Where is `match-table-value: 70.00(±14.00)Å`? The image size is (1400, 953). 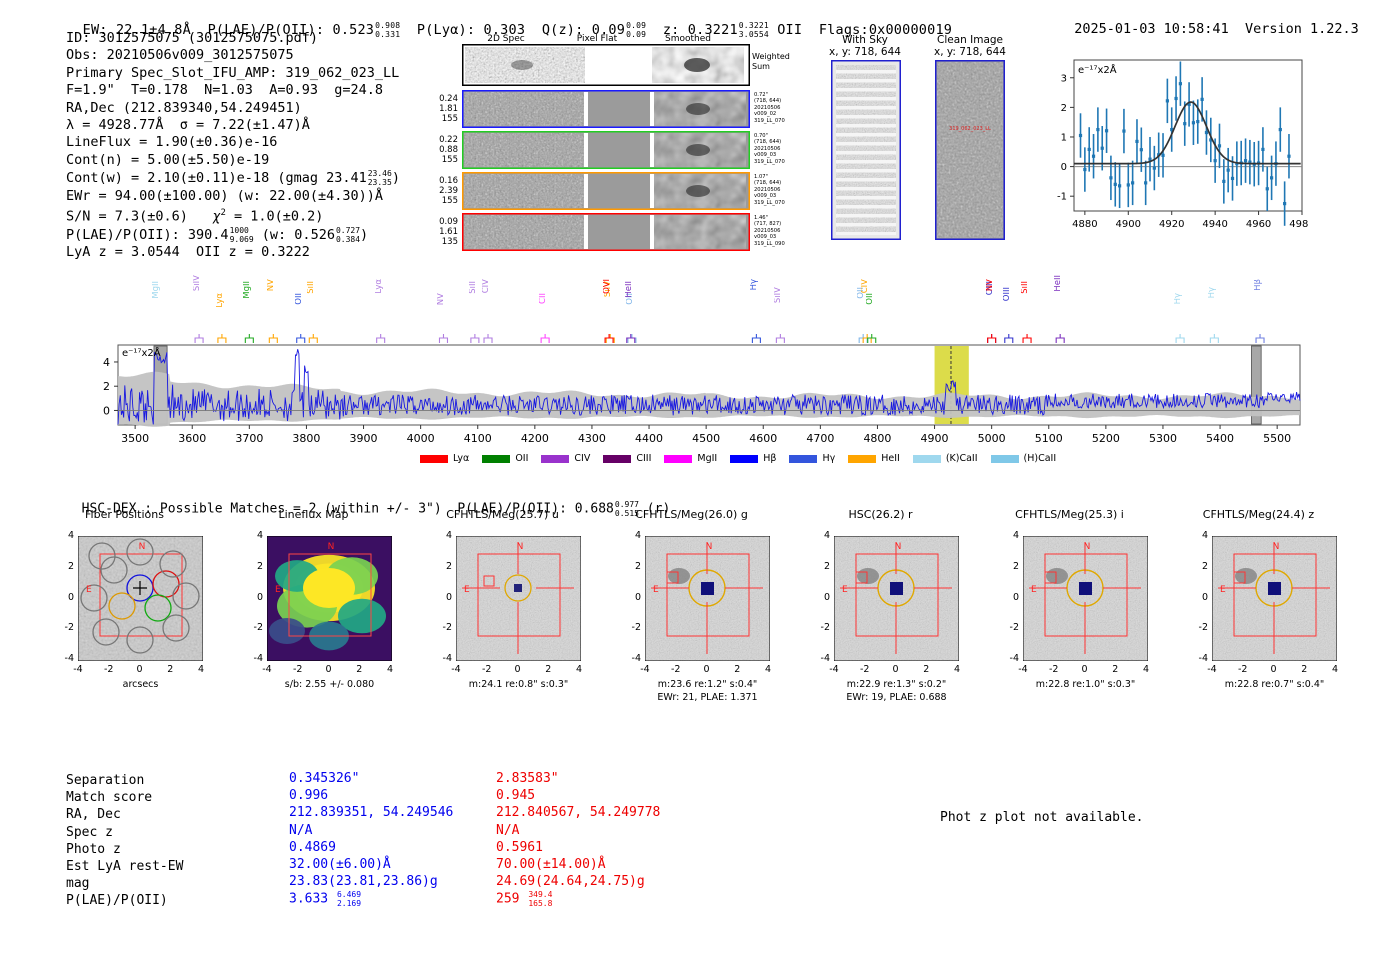
match-table-value: 70.00(±14.00)Å is located at coordinates (551, 864).